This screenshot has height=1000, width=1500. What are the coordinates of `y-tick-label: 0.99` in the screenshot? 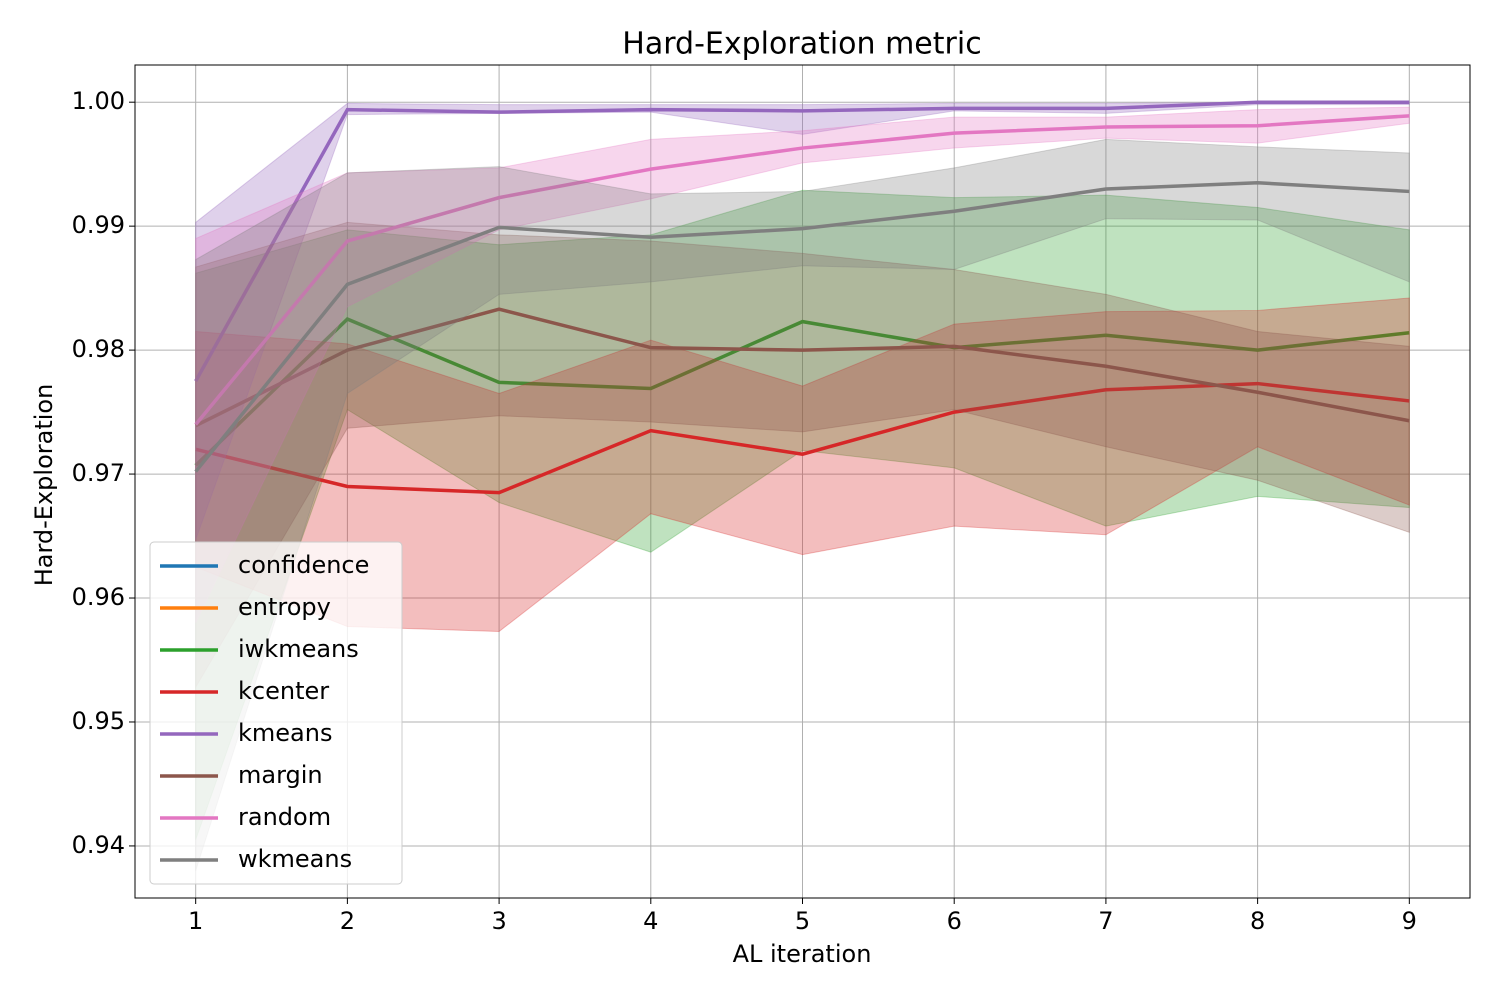 It's located at (98, 225).